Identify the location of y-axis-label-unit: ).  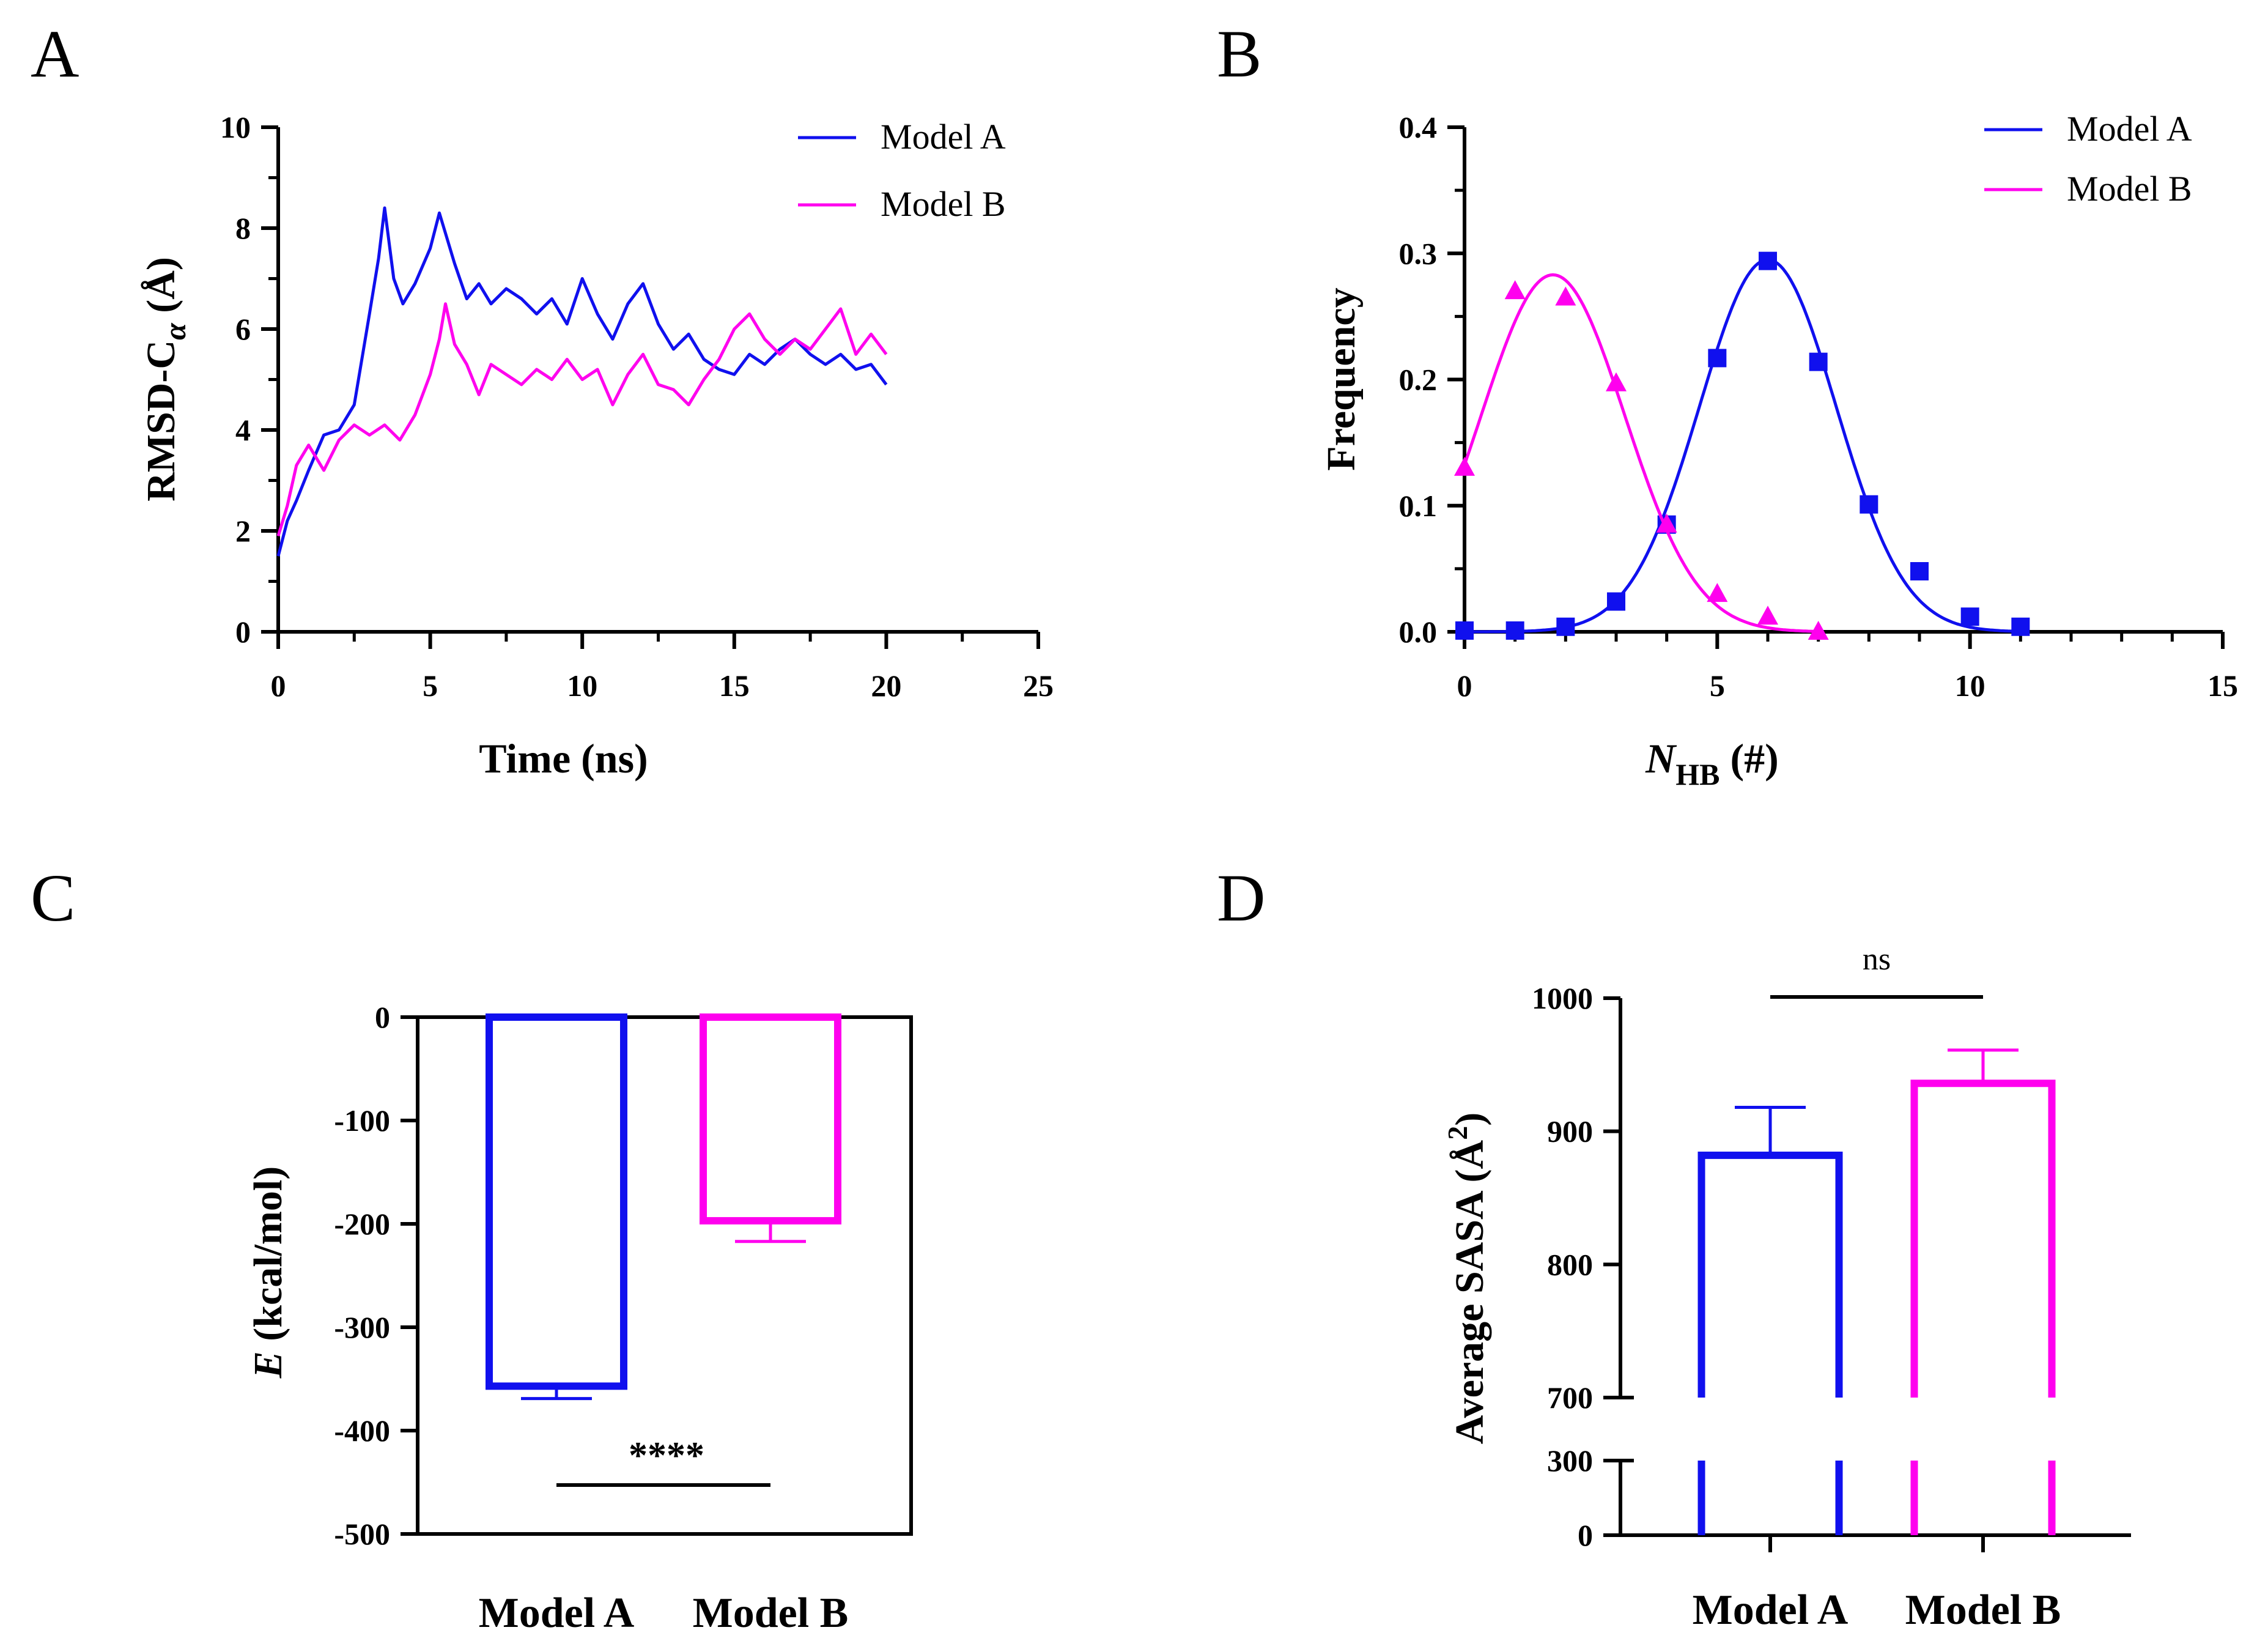
(1469, 1120).